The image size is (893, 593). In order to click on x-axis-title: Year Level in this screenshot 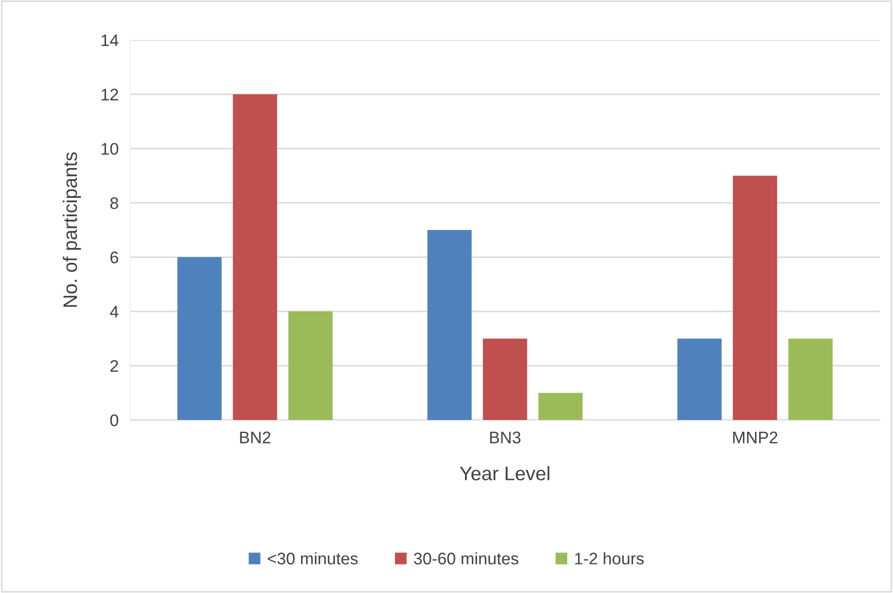, I will do `click(505, 473)`.